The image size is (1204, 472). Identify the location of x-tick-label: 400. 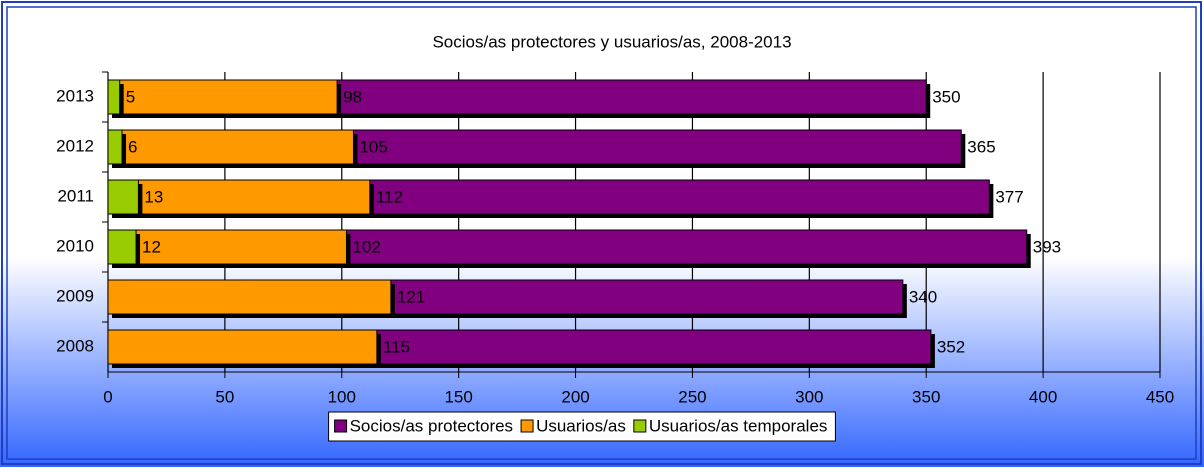
(1043, 396).